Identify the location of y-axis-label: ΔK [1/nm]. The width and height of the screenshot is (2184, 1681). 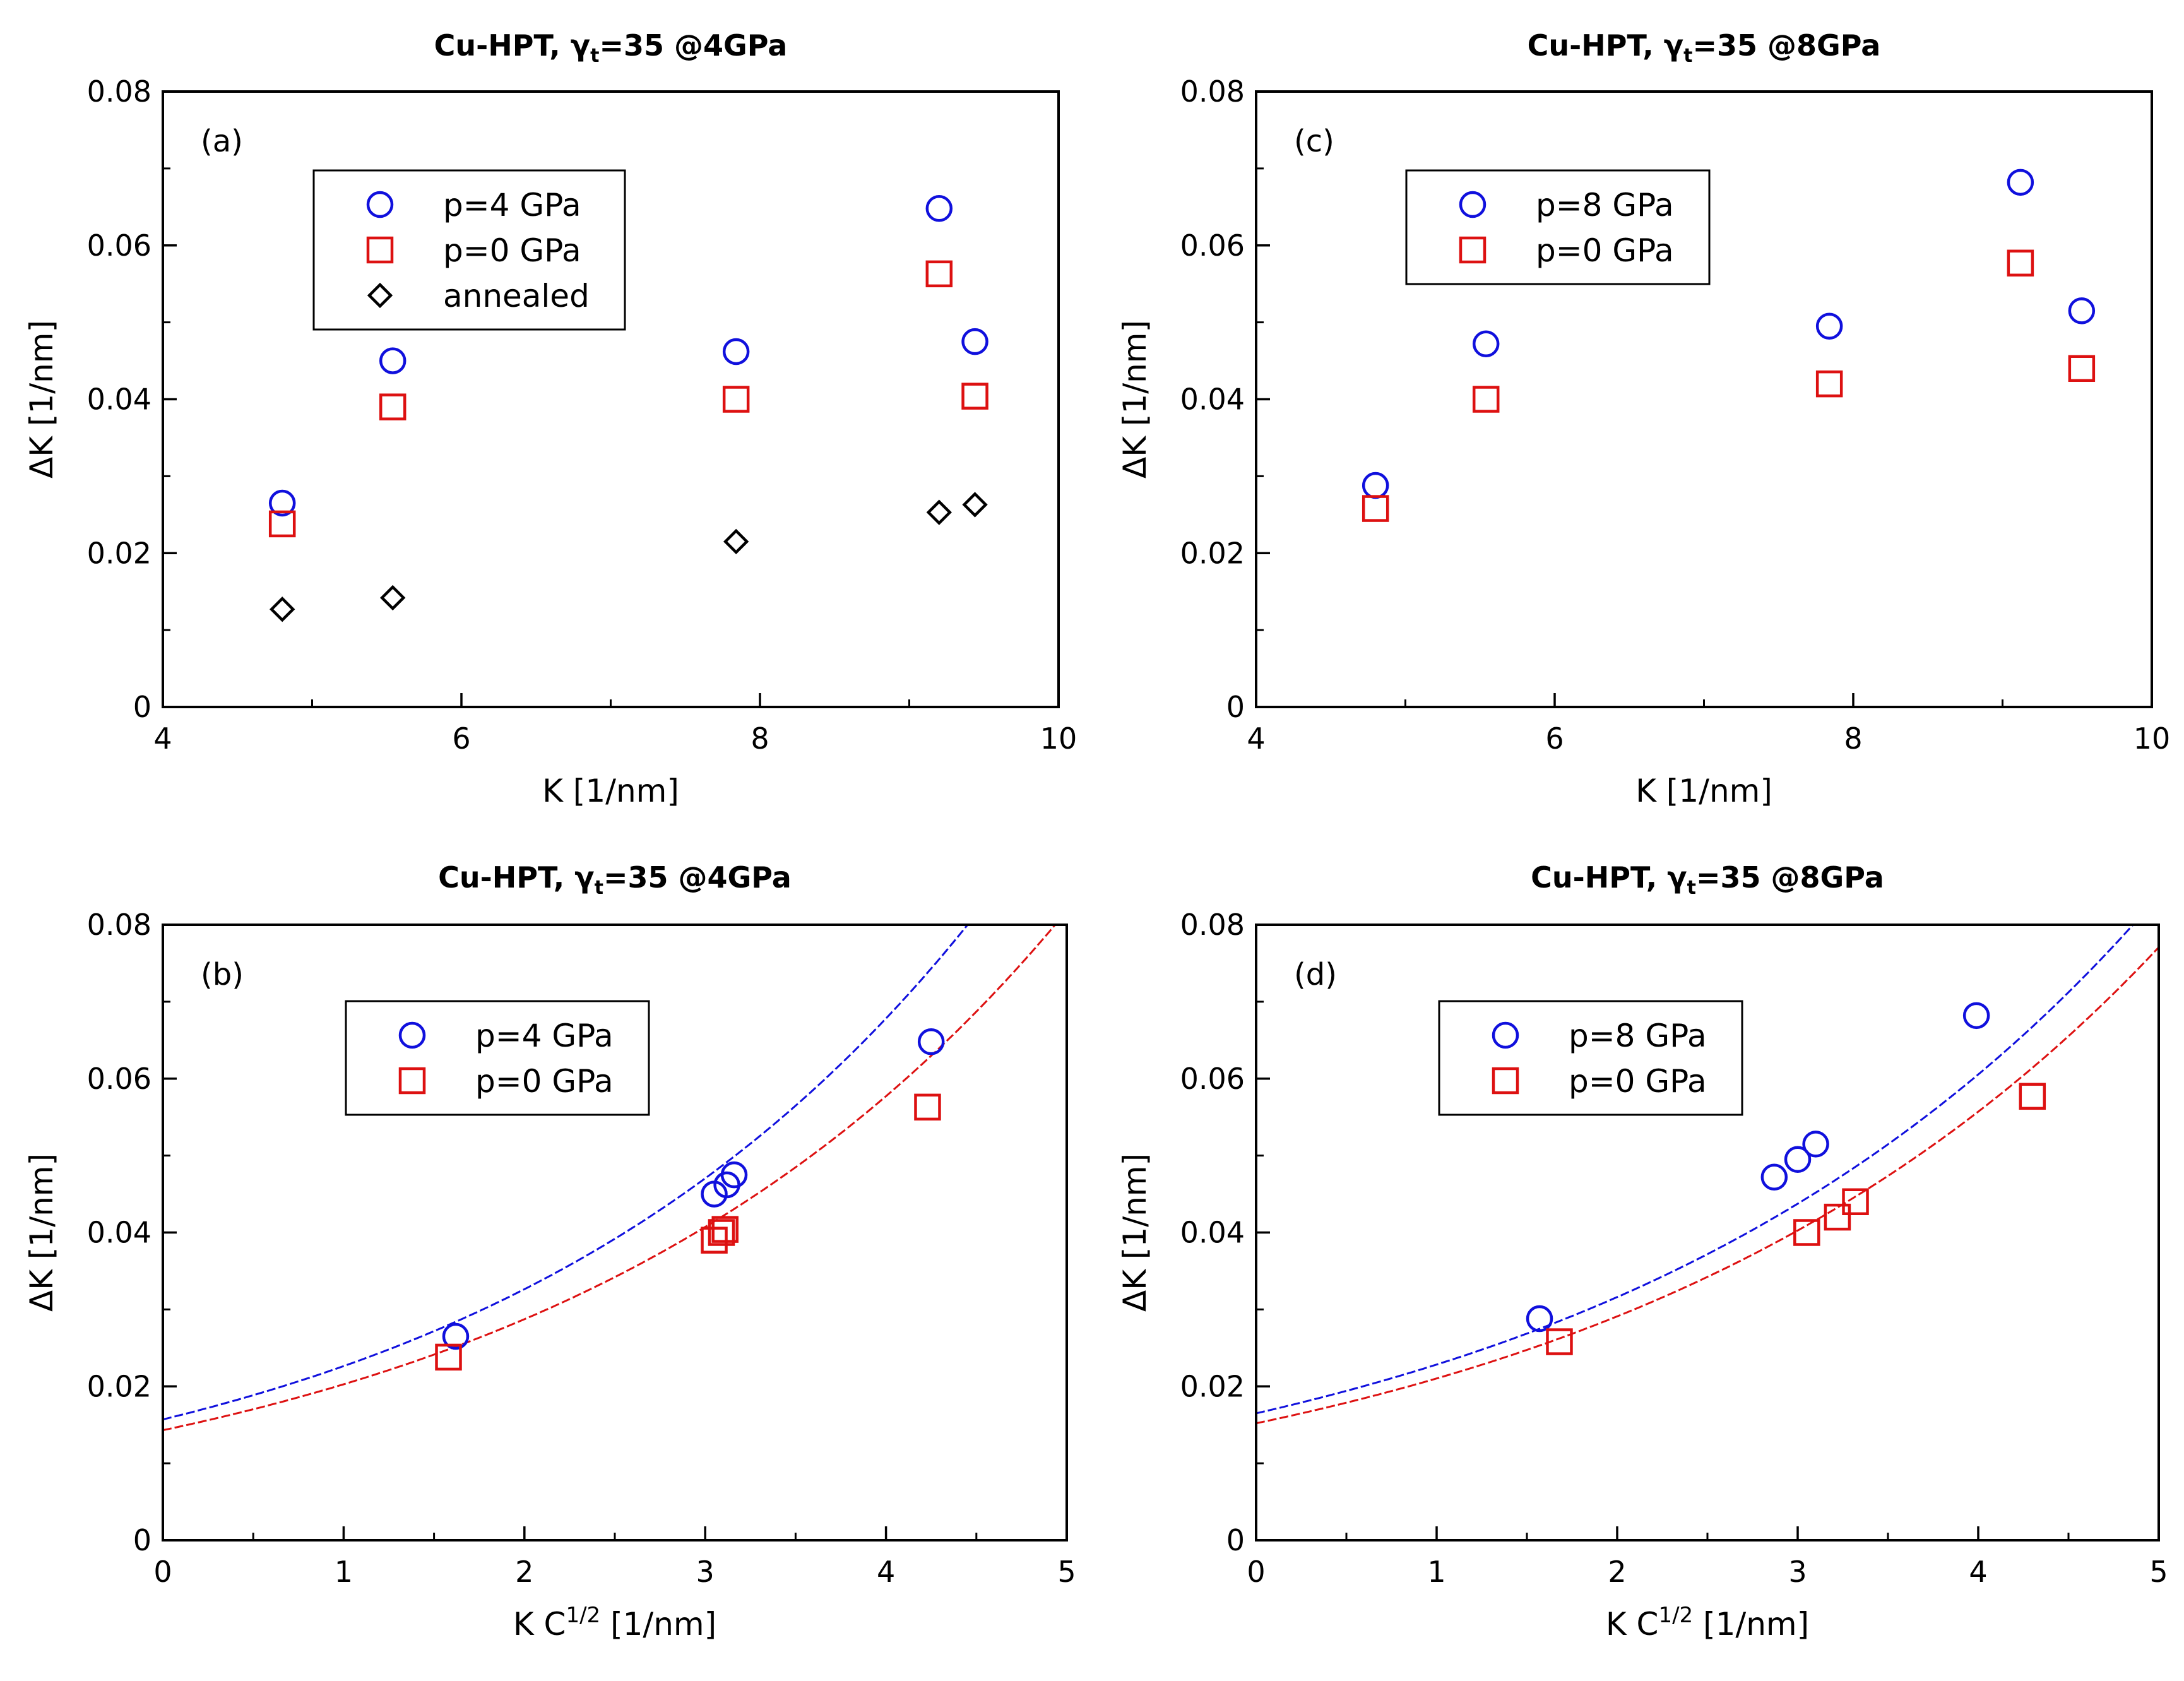
(41, 399).